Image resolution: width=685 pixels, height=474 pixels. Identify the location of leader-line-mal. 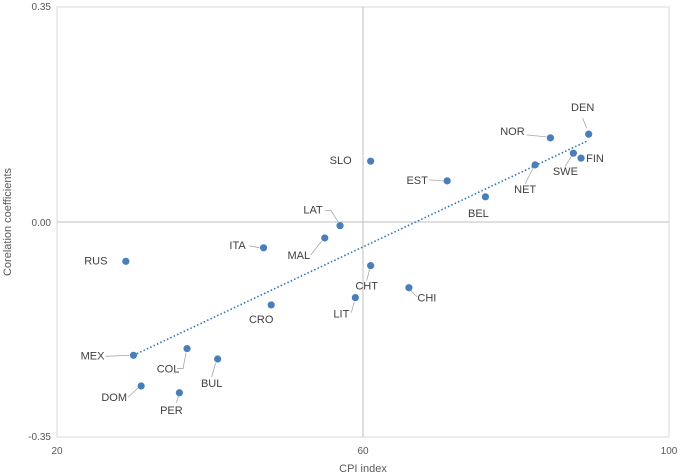
(316, 248).